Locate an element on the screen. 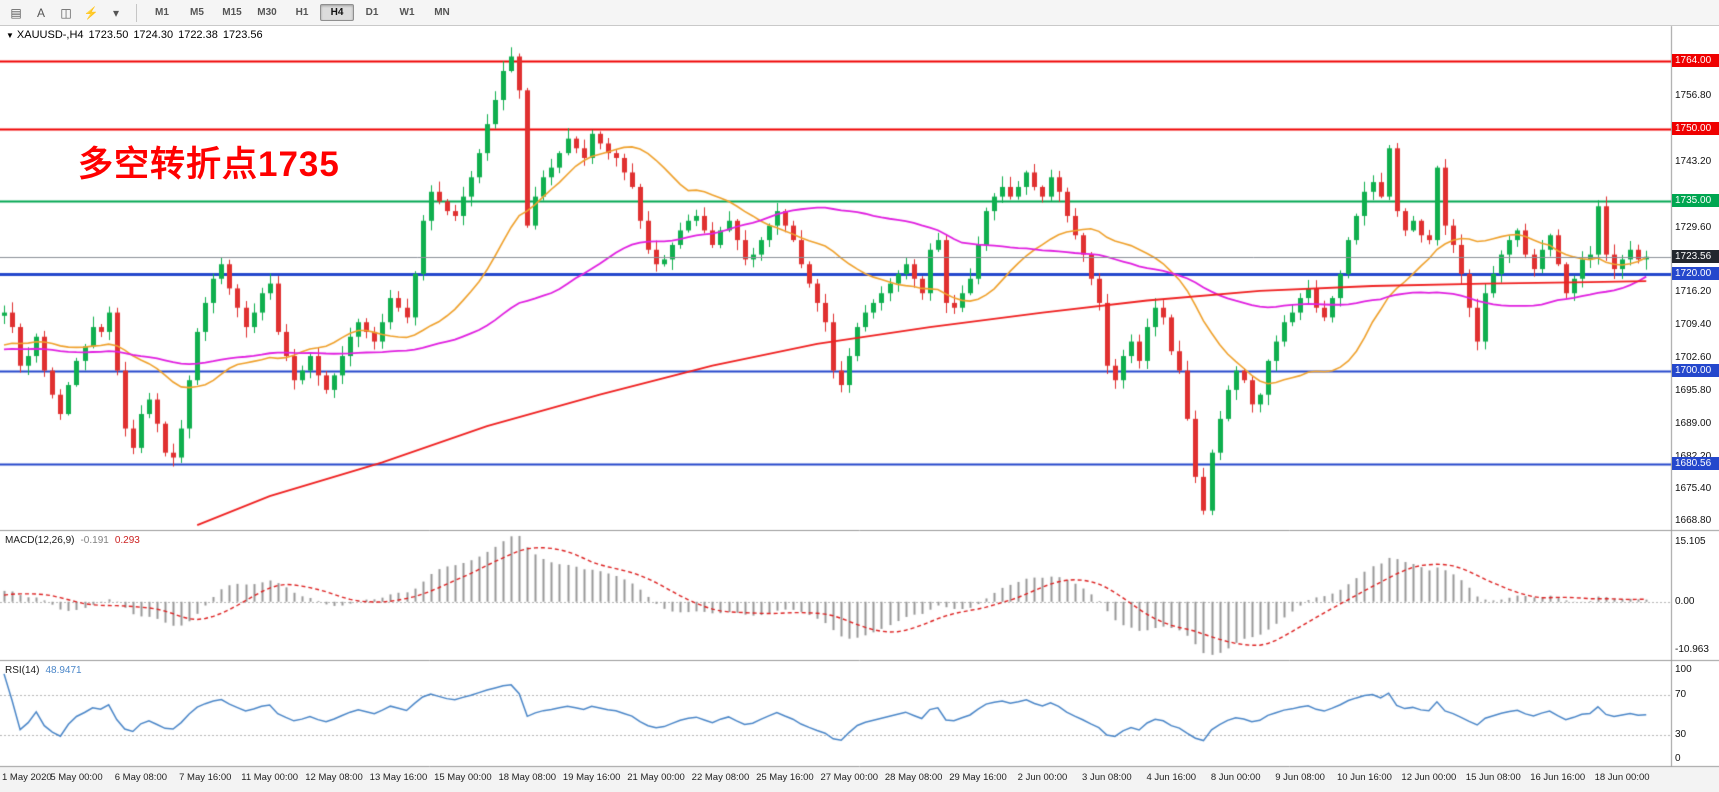  symbol-bar: ▼ XAUUSD-,H4 1723.50 1724.30 1722.38 1723.56 is located at coordinates (137, 35).